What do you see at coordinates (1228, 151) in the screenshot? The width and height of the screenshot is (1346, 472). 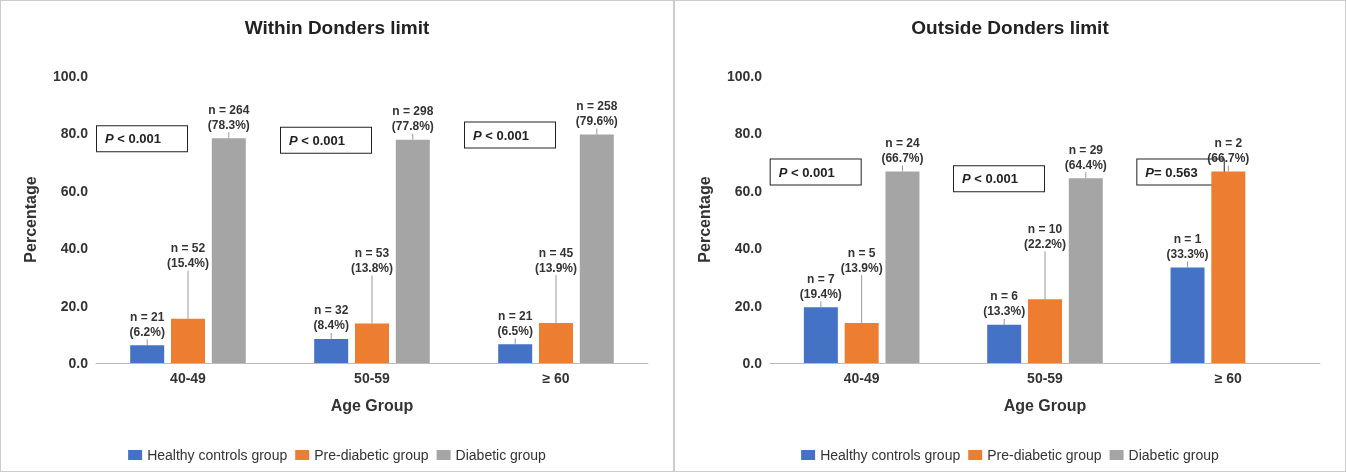 I see `data-label: n = 2 (66.7%)` at bounding box center [1228, 151].